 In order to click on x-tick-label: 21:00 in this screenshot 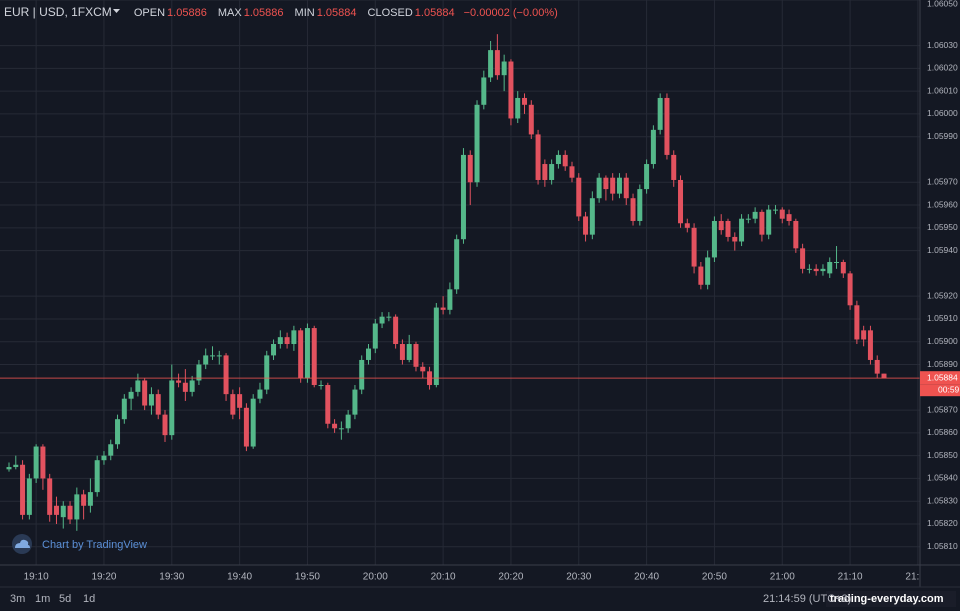, I will do `click(782, 577)`.